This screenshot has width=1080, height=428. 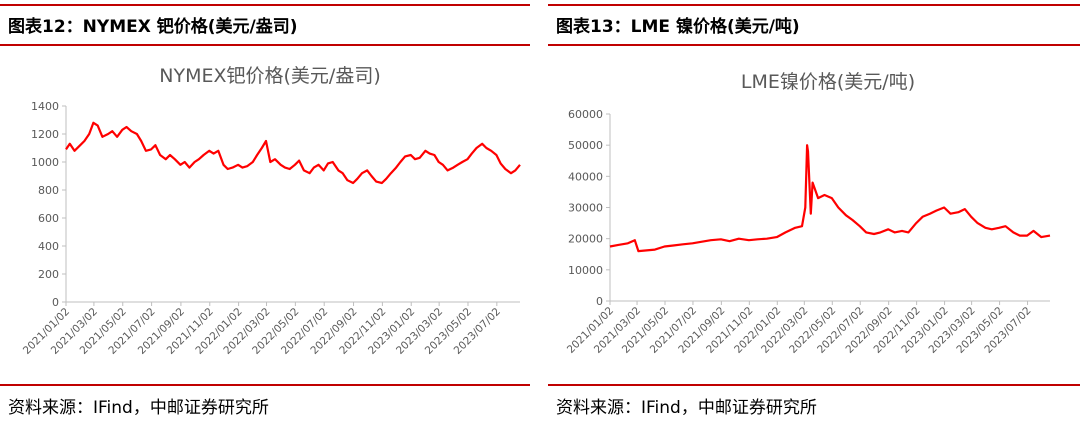 I want to click on y-tick-label: 10000, so click(x=585, y=270).